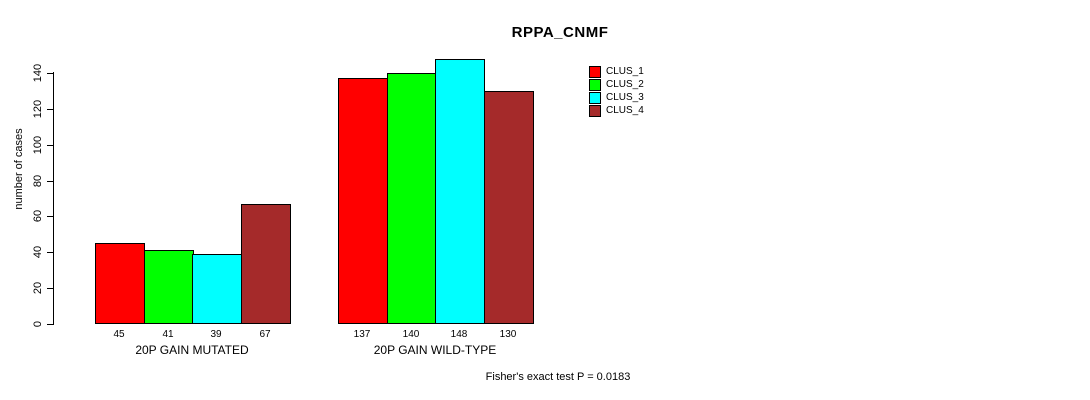 Image resolution: width=1090 pixels, height=400 pixels. I want to click on legend-label: CLUS_4, so click(625, 110).